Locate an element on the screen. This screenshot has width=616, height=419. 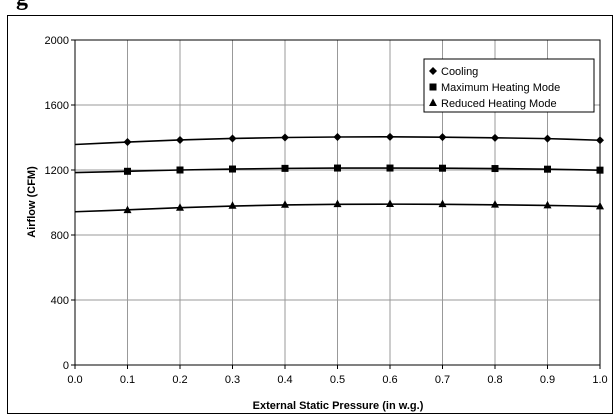
x-tick-label: 1.0 is located at coordinates (599, 380).